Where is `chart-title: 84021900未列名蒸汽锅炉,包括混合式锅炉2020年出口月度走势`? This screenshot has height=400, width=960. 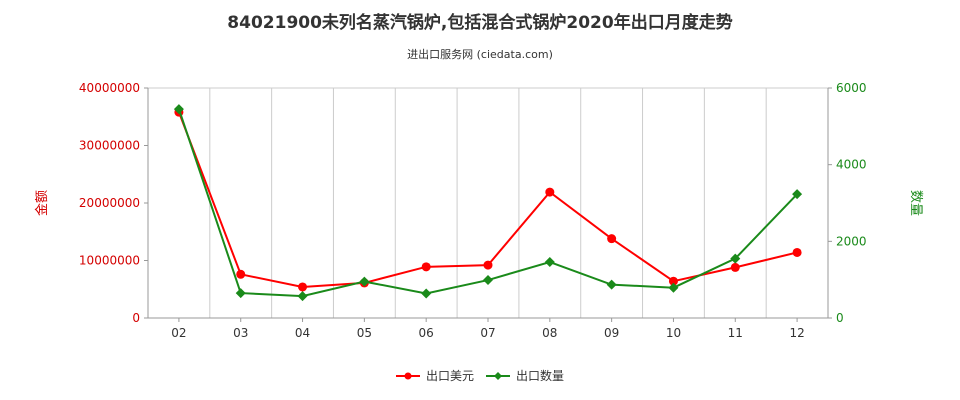
chart-title: 84021900未列名蒸汽锅炉,包括混合式锅炉2020年出口月度走势 is located at coordinates (480, 23).